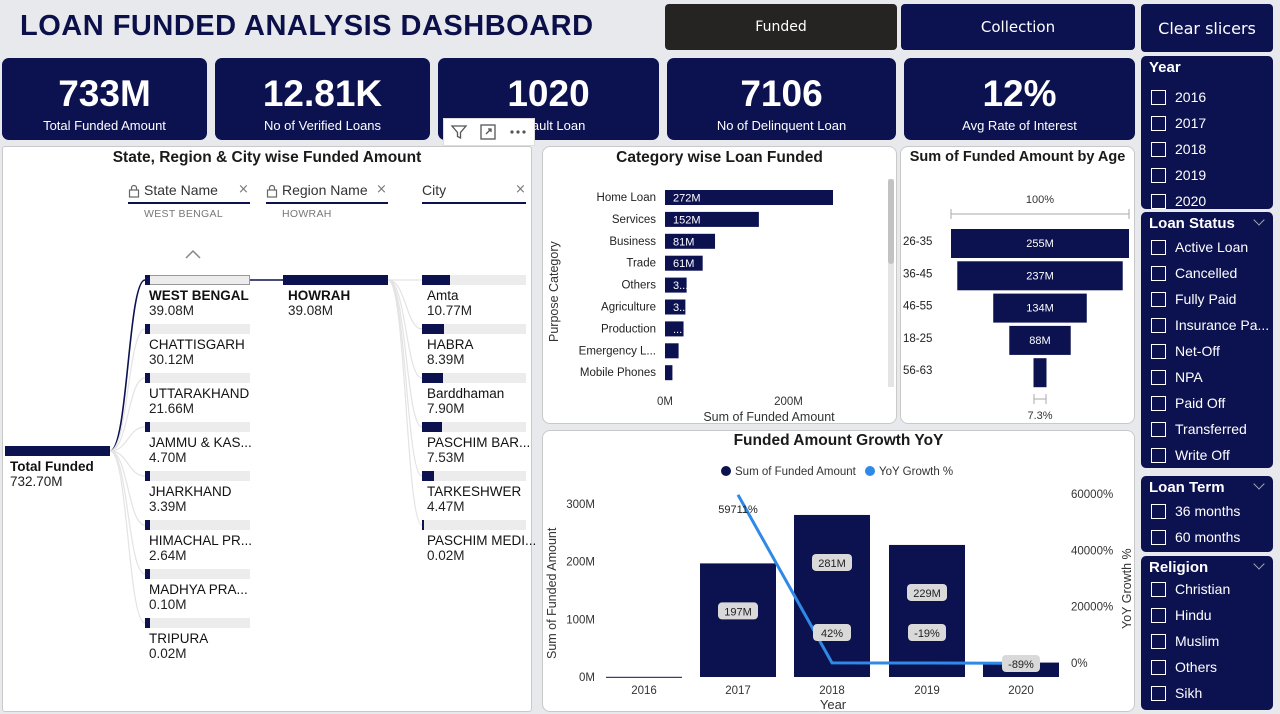 This screenshot has height=714, width=1280. I want to click on slicer-option: Active Loan, so click(1207, 247).